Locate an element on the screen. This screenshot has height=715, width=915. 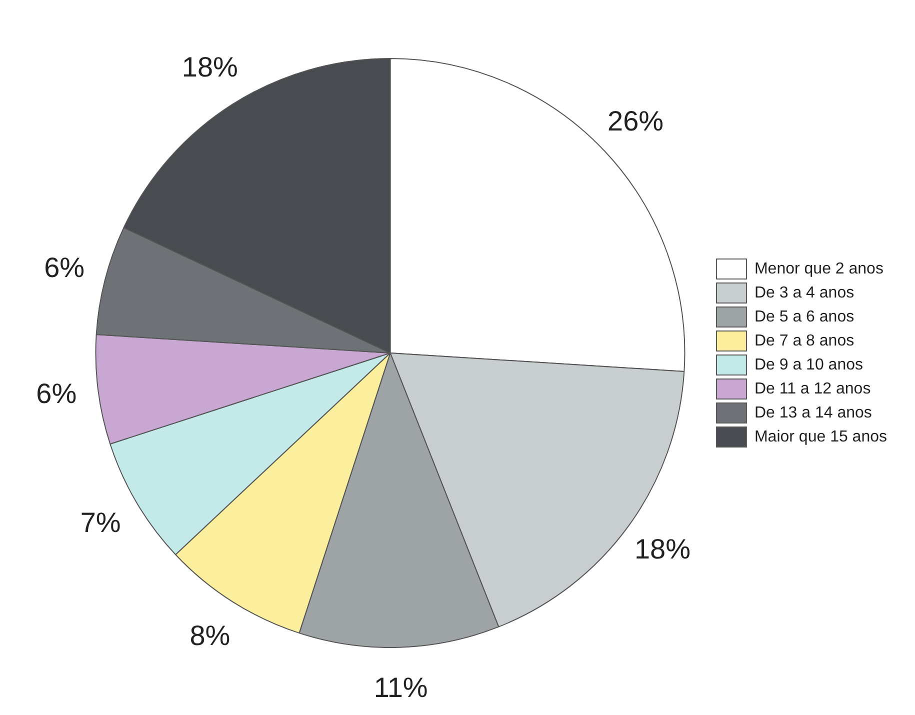
legend-label: De 9 a 10 anos is located at coordinates (808, 365).